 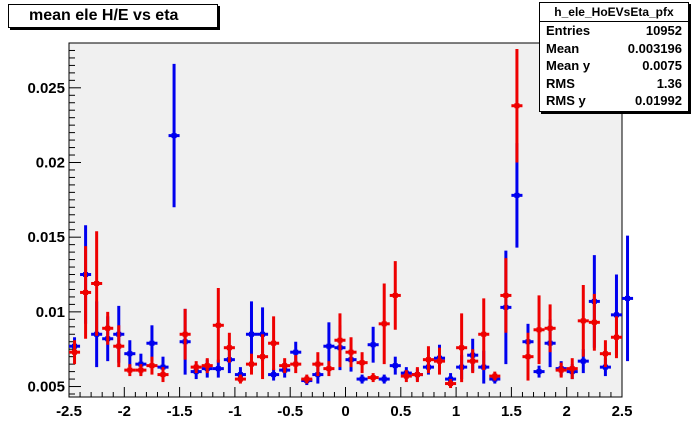 What do you see at coordinates (567, 411) in the screenshot?
I see `x-tick-label: 2` at bounding box center [567, 411].